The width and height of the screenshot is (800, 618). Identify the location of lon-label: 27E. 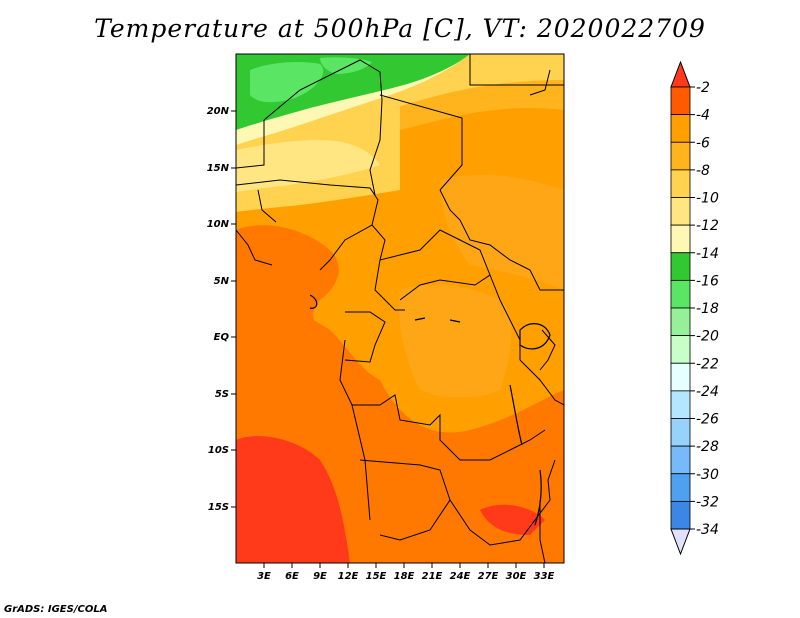
(488, 576).